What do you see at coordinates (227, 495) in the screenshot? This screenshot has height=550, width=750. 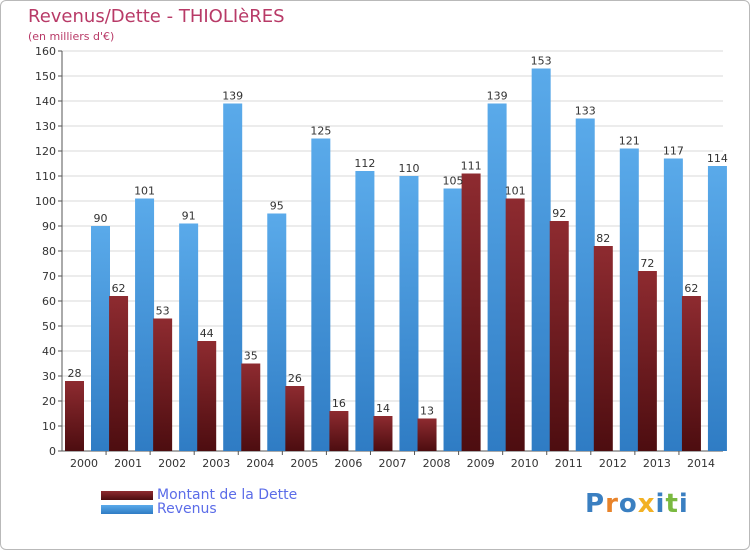 I see `legend-label-debt: Montant de la Dette` at bounding box center [227, 495].